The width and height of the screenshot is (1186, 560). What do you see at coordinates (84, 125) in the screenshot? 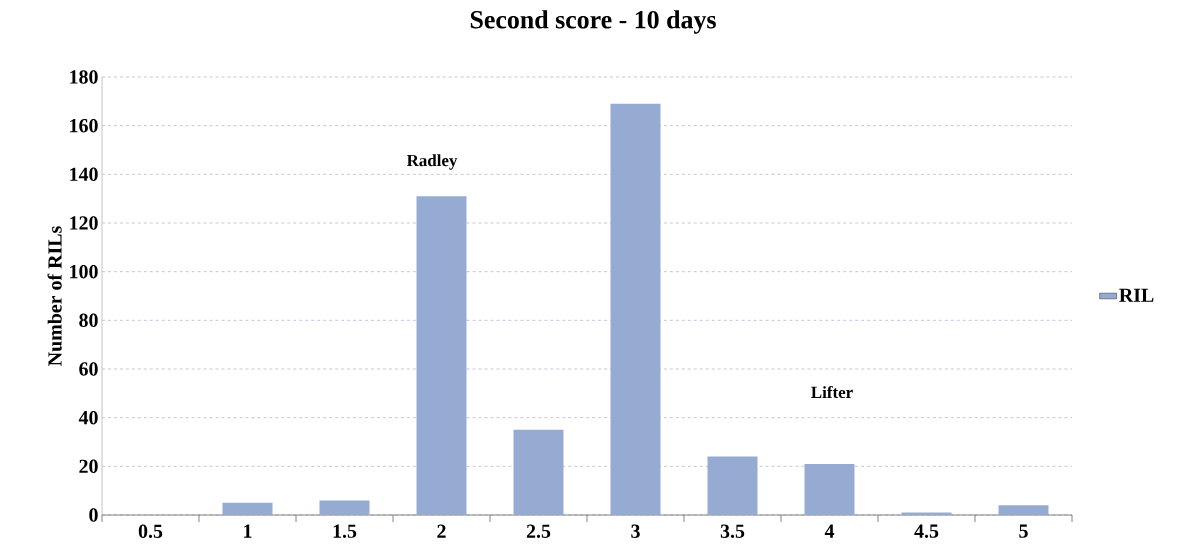
I see `y-tick-label: 160` at bounding box center [84, 125].